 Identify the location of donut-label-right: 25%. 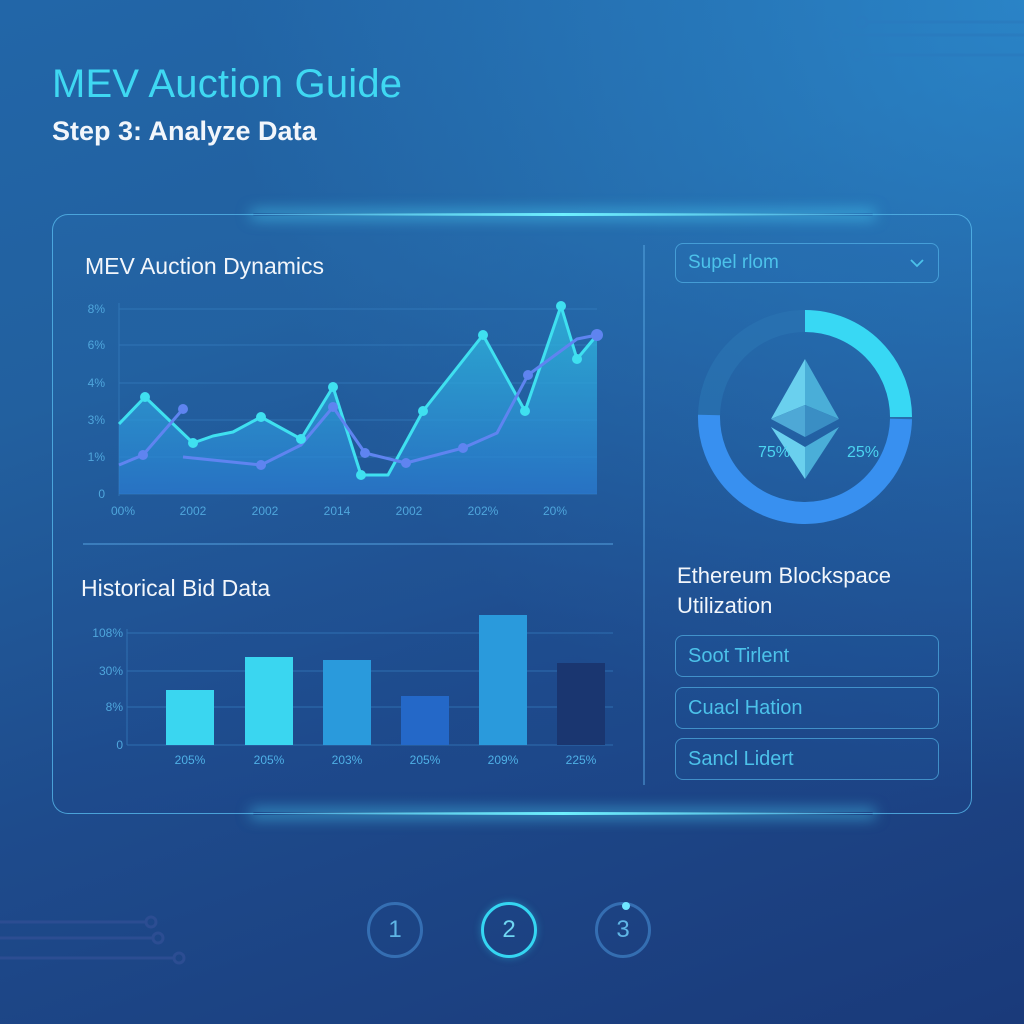
(863, 452).